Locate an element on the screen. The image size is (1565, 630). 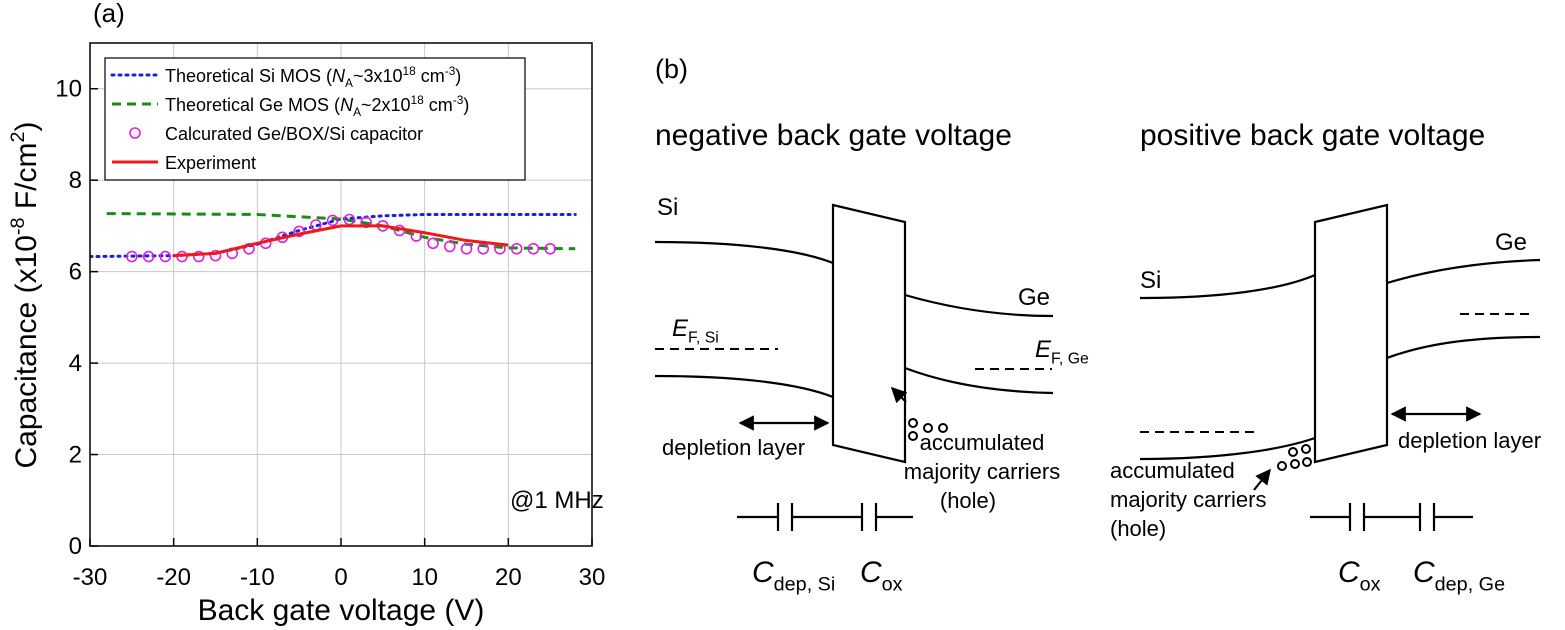
annotation: @1 MHz is located at coordinates (557, 500).